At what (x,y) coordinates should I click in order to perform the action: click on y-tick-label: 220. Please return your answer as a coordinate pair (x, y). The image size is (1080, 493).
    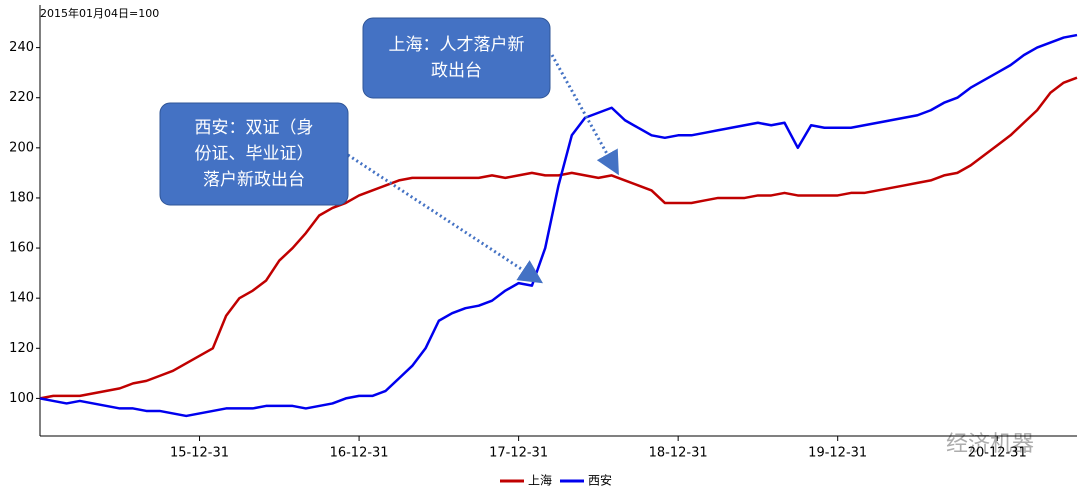
    Looking at the image, I should click on (21, 97).